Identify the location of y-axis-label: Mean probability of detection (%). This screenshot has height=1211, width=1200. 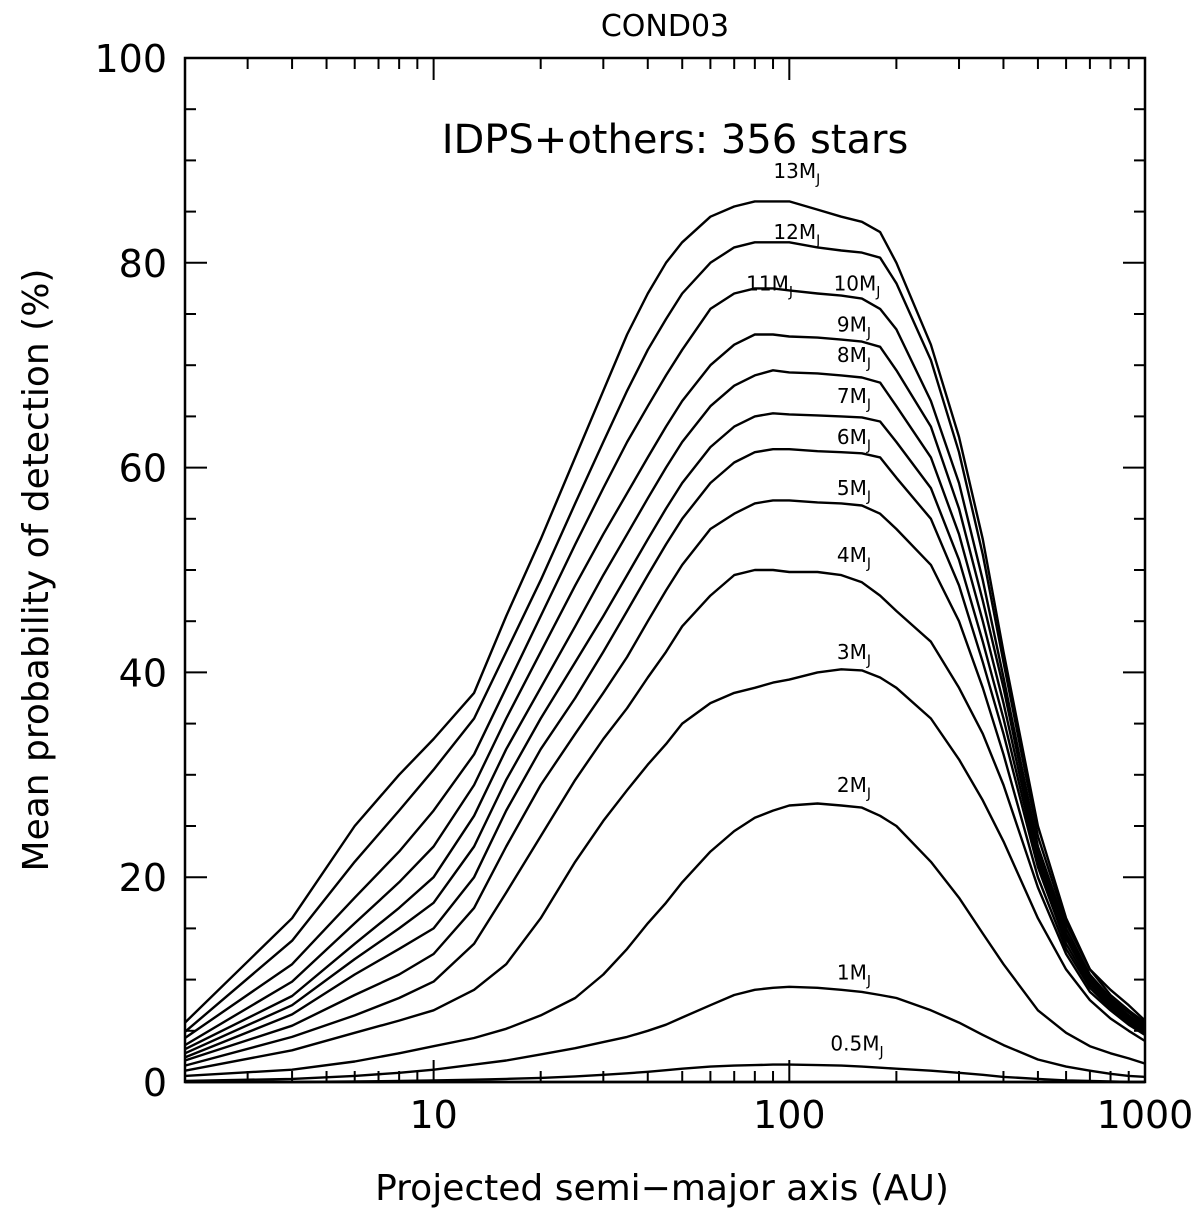
(36, 570).